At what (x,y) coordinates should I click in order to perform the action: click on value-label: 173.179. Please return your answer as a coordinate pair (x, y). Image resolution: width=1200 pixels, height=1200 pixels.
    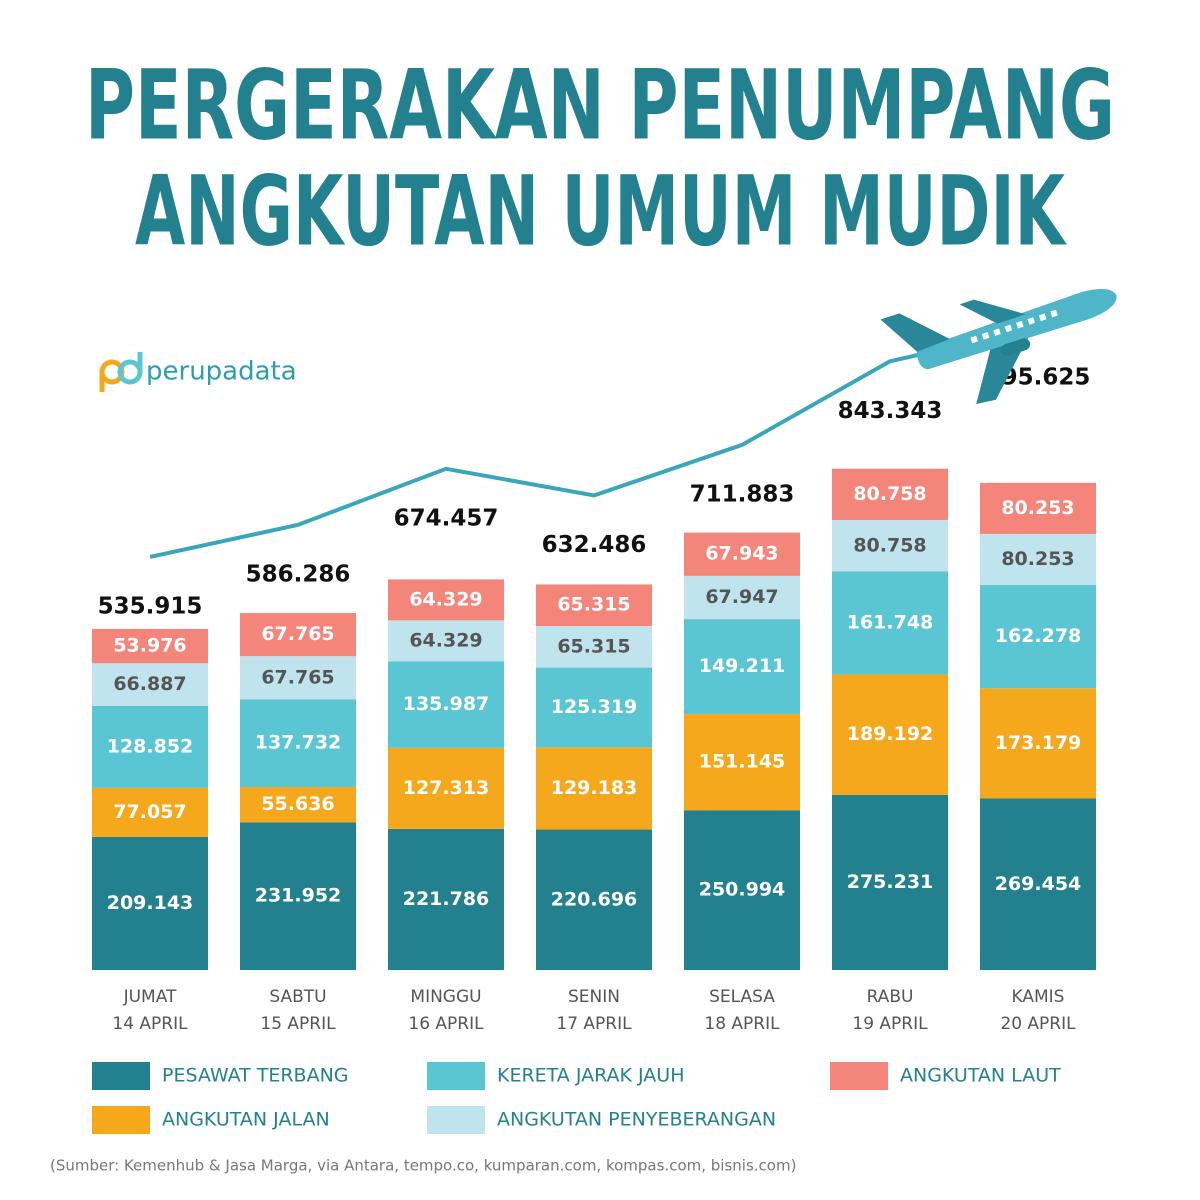
    Looking at the image, I should click on (1038, 743).